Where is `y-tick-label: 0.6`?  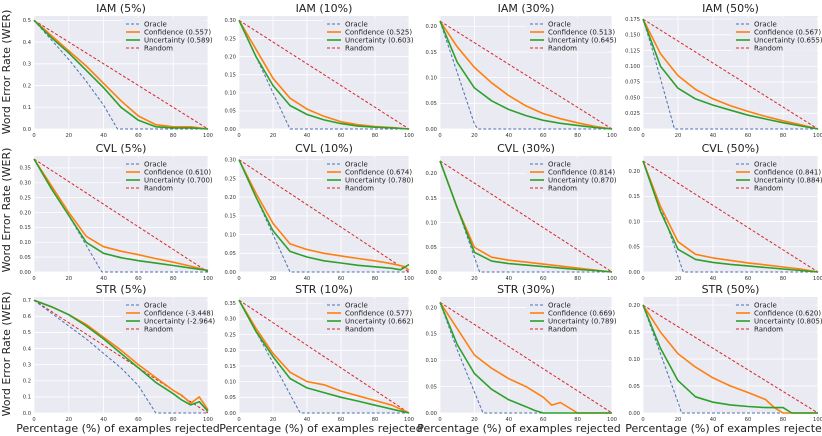 y-tick-label: 0.6 is located at coordinates (27, 317).